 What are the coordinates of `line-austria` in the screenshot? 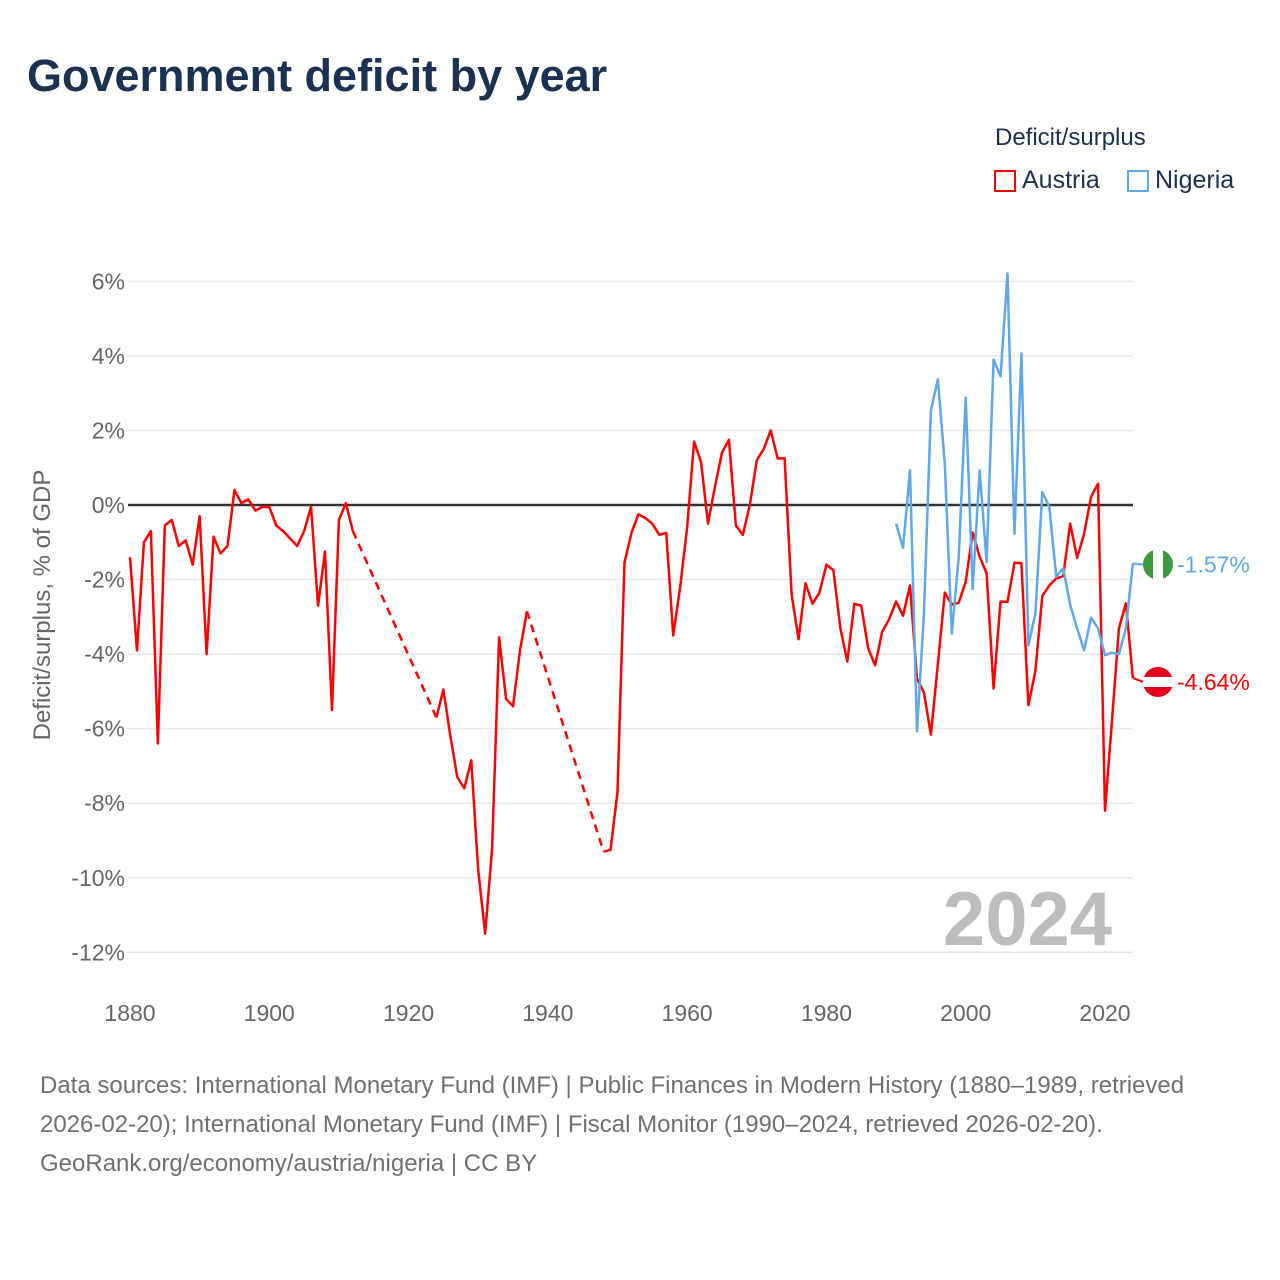 It's located at (241, 616).